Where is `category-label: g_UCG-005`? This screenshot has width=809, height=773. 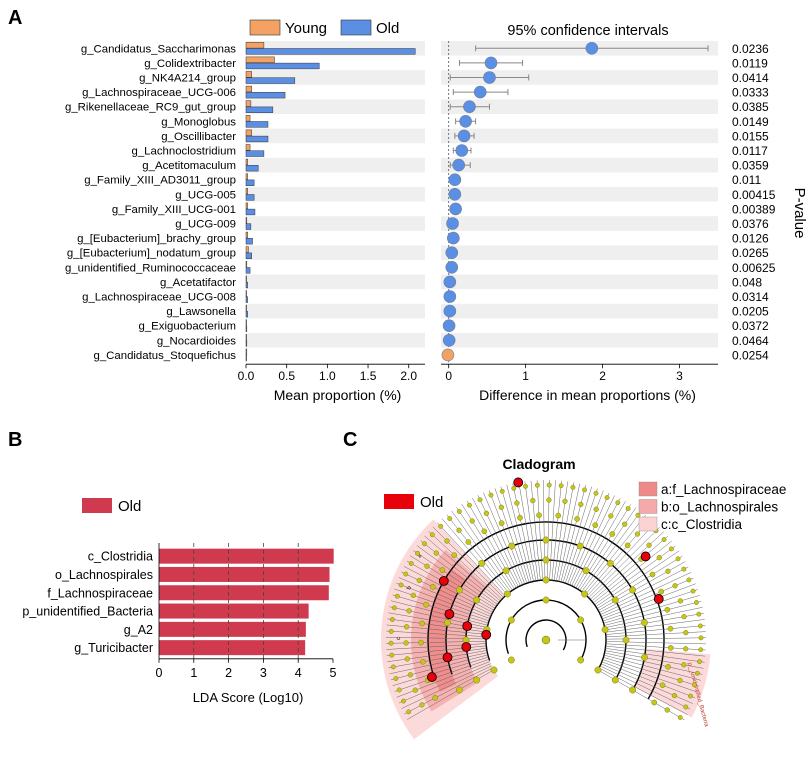
category-label: g_UCG-005 is located at coordinates (205, 195).